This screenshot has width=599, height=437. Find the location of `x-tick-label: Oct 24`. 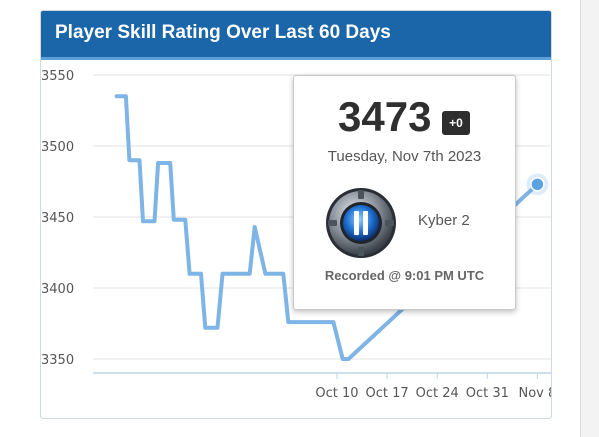

x-tick-label: Oct 24 is located at coordinates (437, 393).